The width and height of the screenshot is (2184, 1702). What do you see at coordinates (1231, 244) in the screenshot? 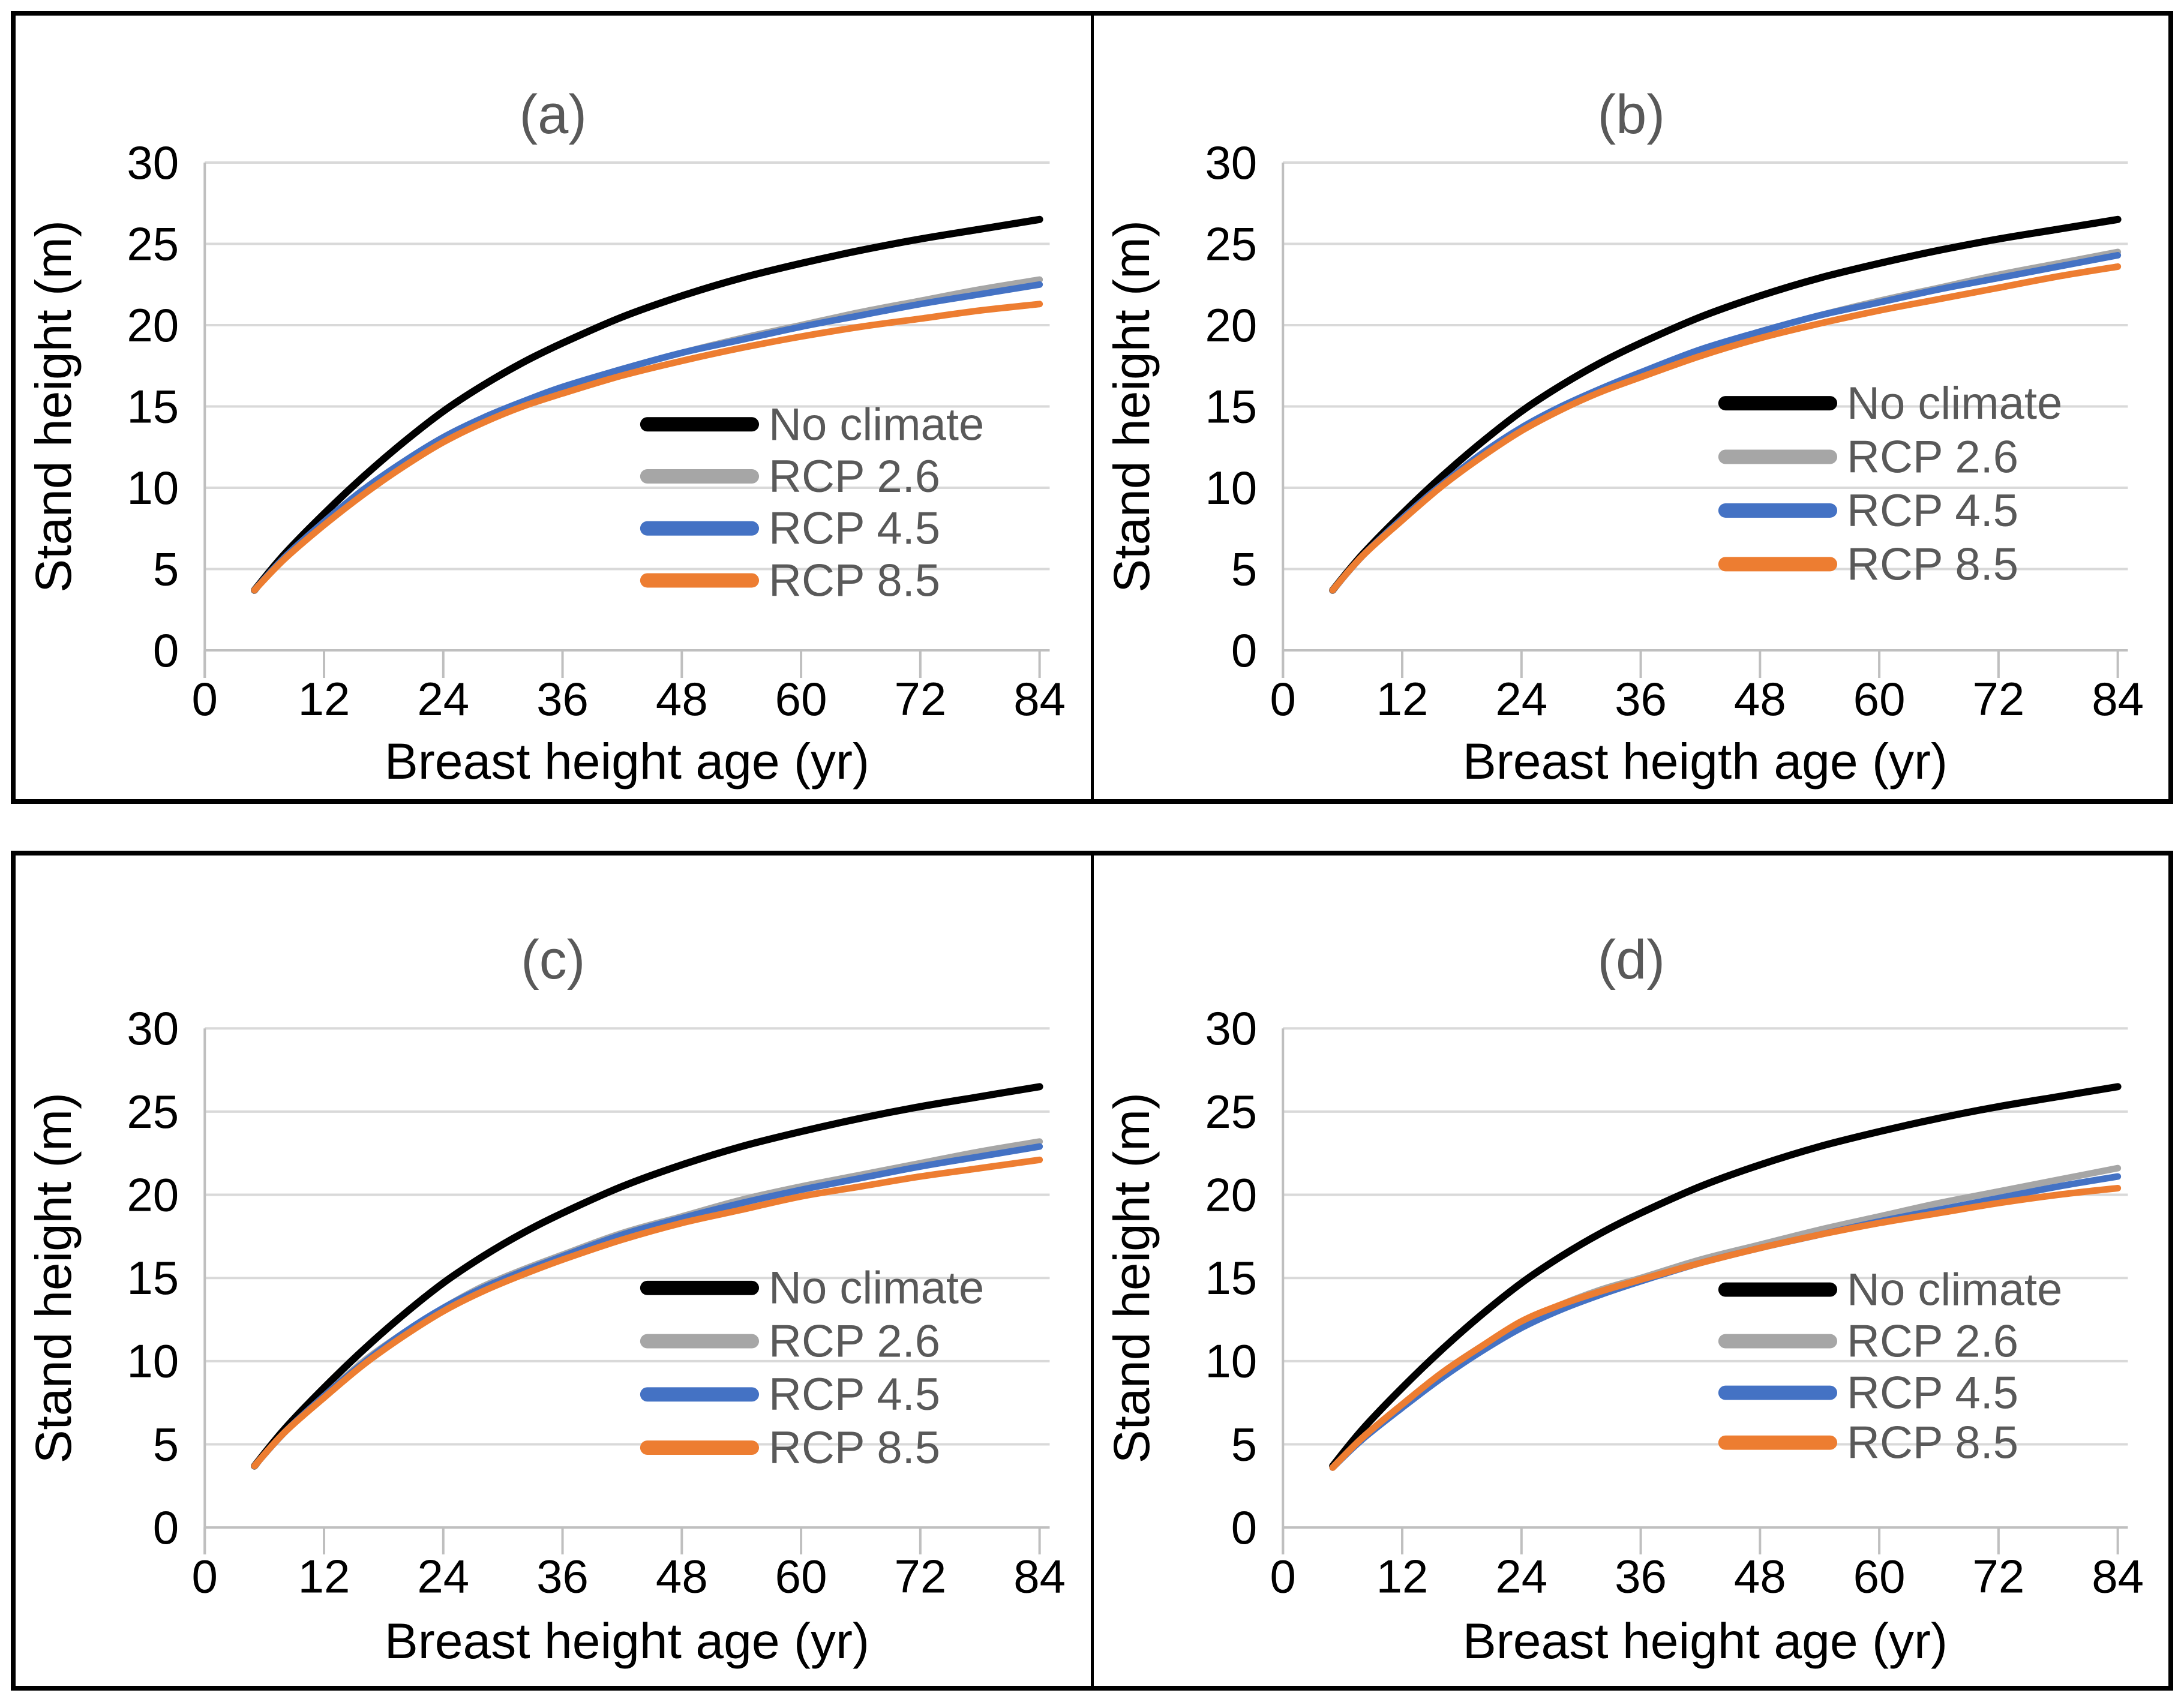
I see `y-tick-label: 25` at bounding box center [1231, 244].